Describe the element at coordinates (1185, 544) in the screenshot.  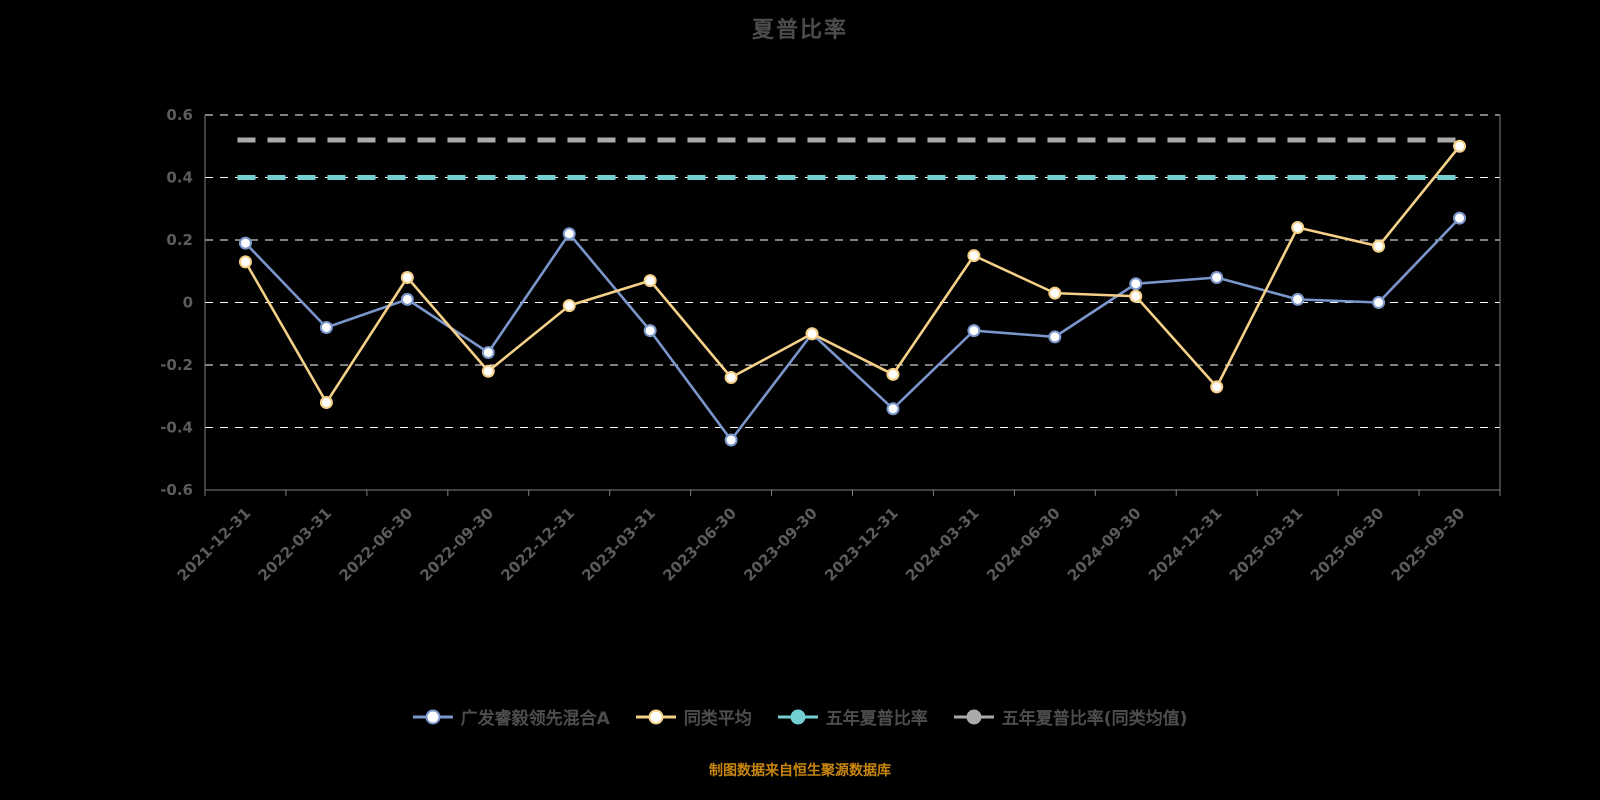
I see `x-axis-tick-label: 2024-12-31` at that location.